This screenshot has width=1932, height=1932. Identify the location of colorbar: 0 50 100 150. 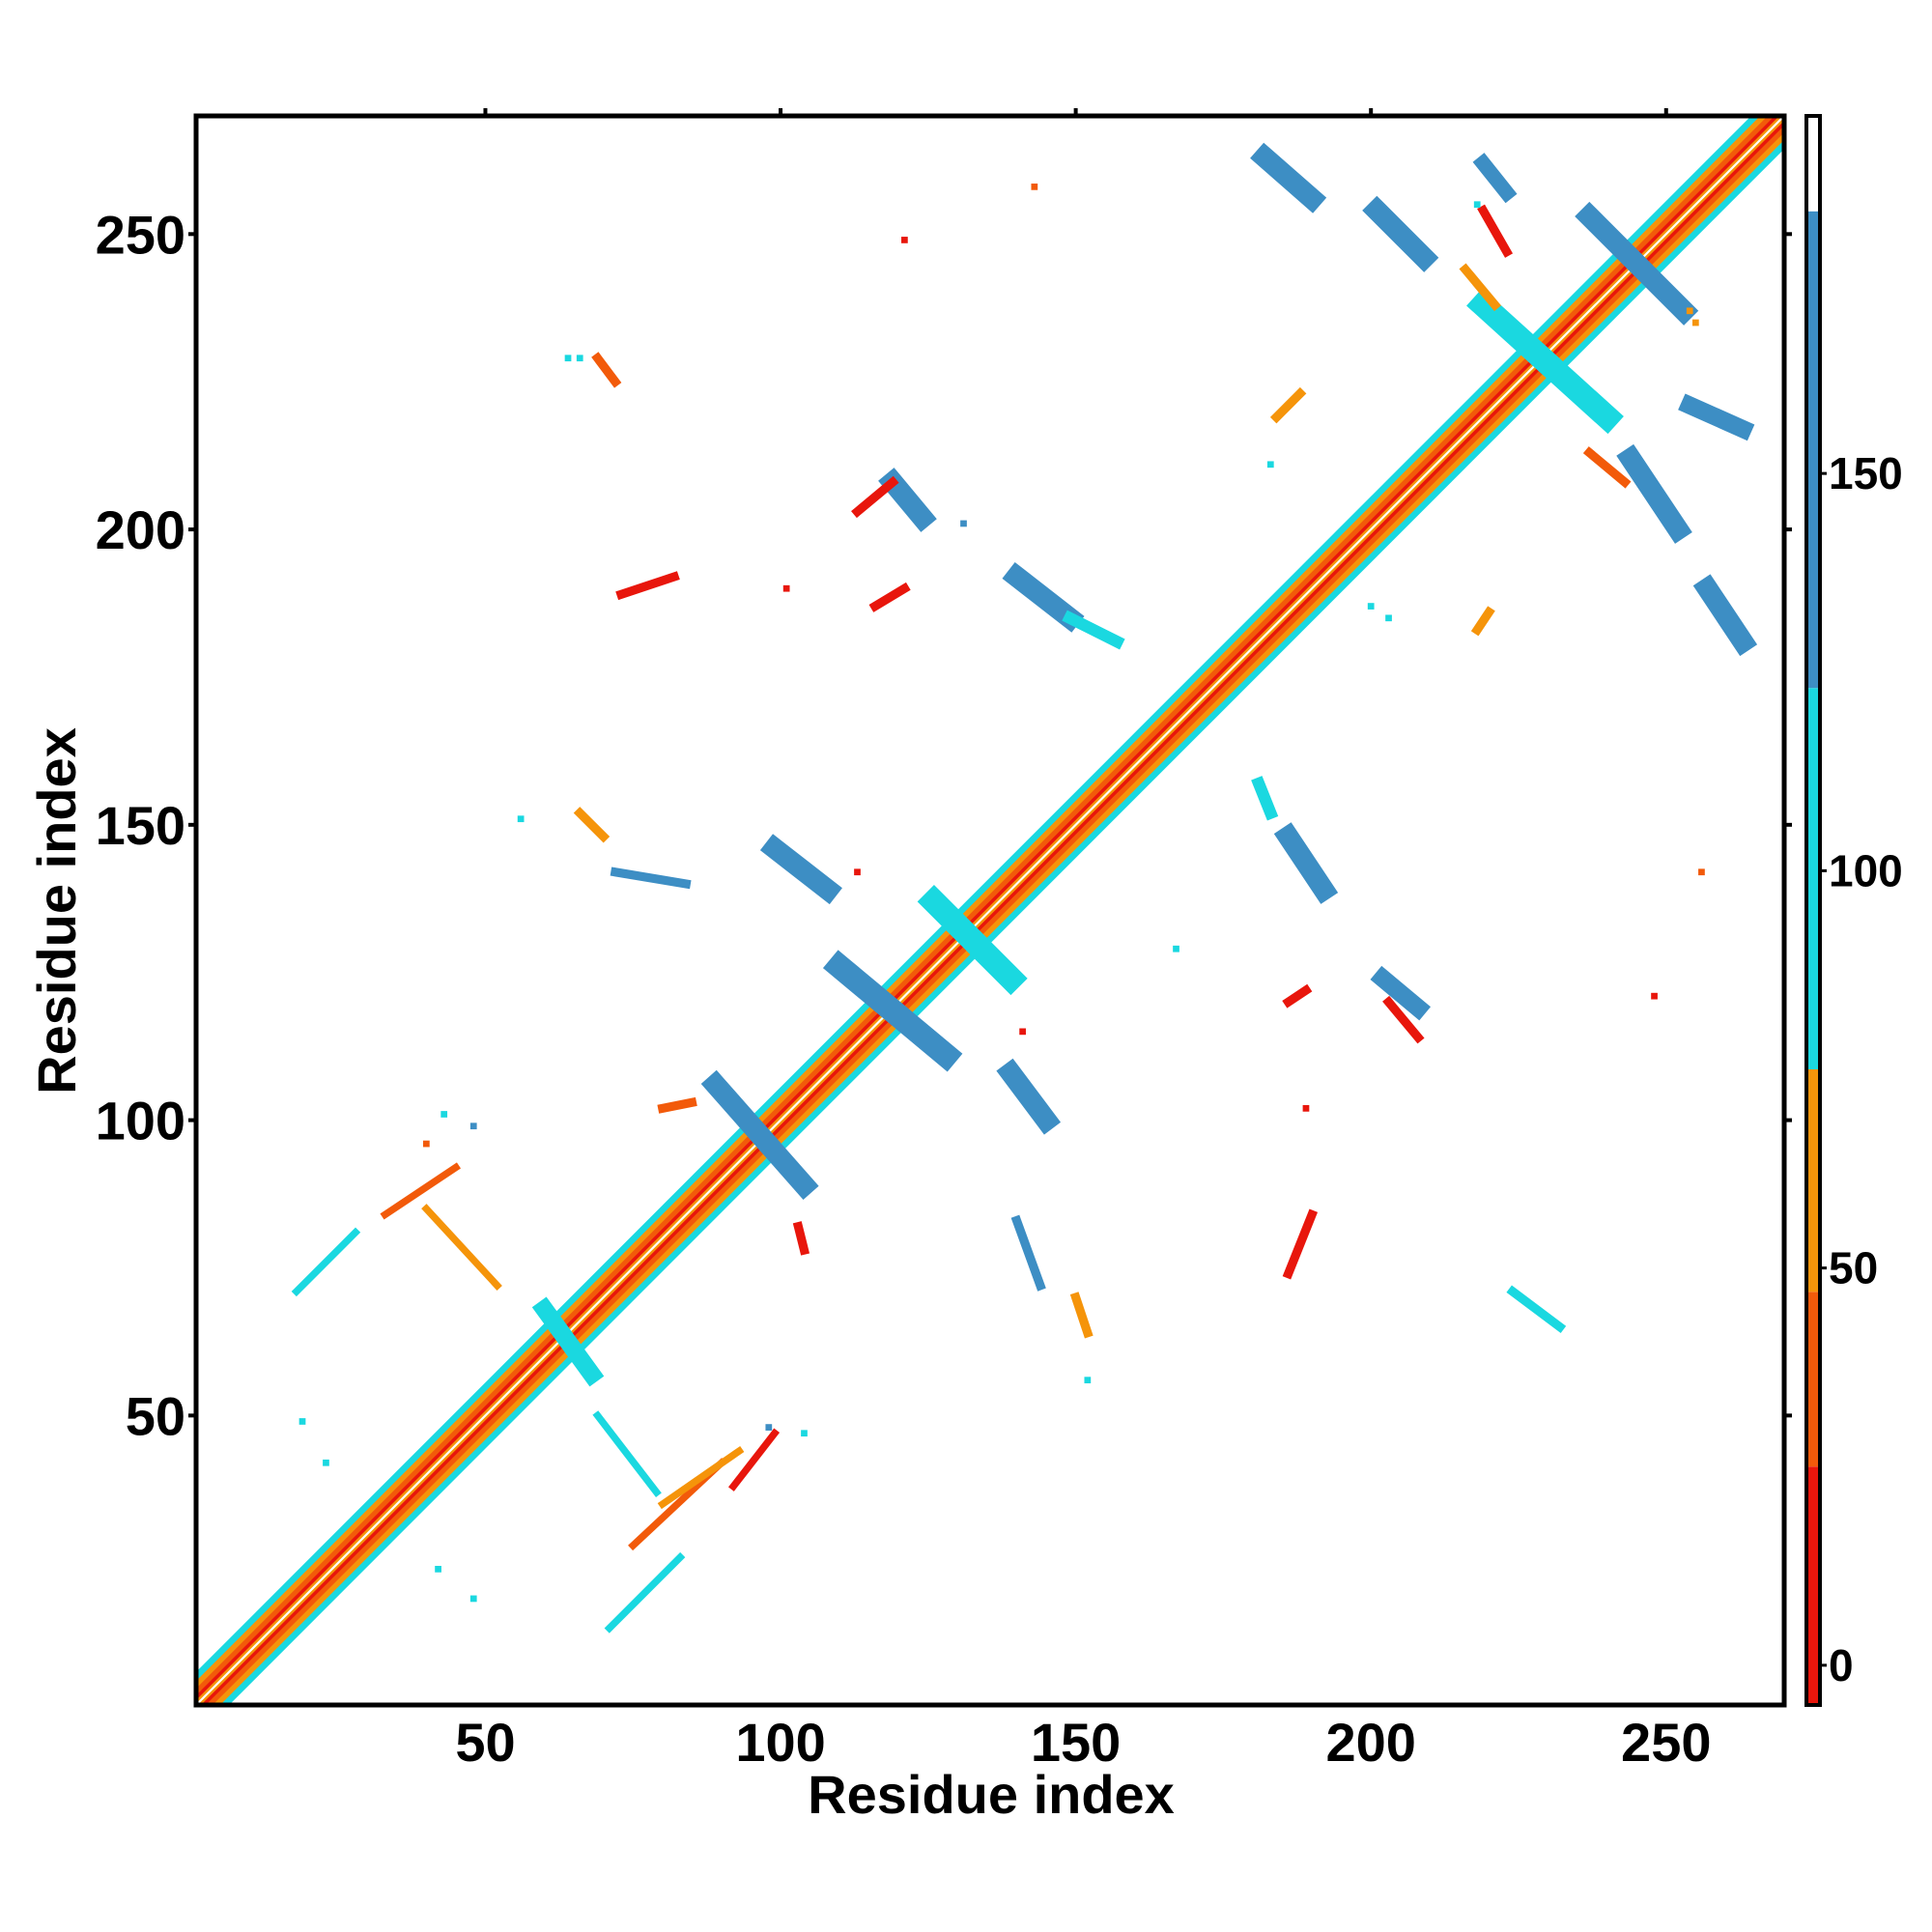
(1853, 910).